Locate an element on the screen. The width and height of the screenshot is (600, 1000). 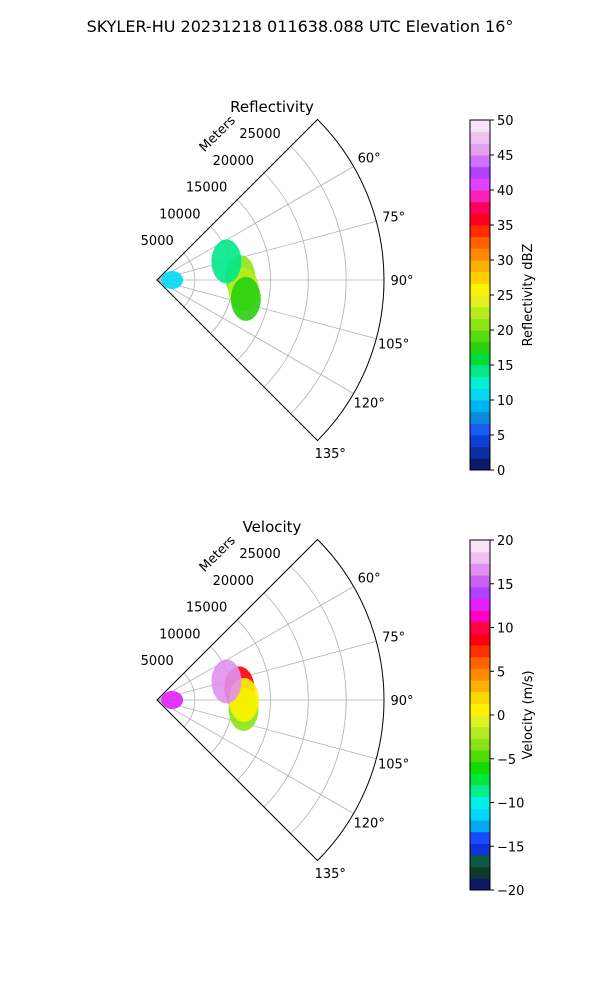
colorbar: −20 −15 −10 −5 0 5 10 15 20 Velocity (m/s) is located at coordinates (502, 716).